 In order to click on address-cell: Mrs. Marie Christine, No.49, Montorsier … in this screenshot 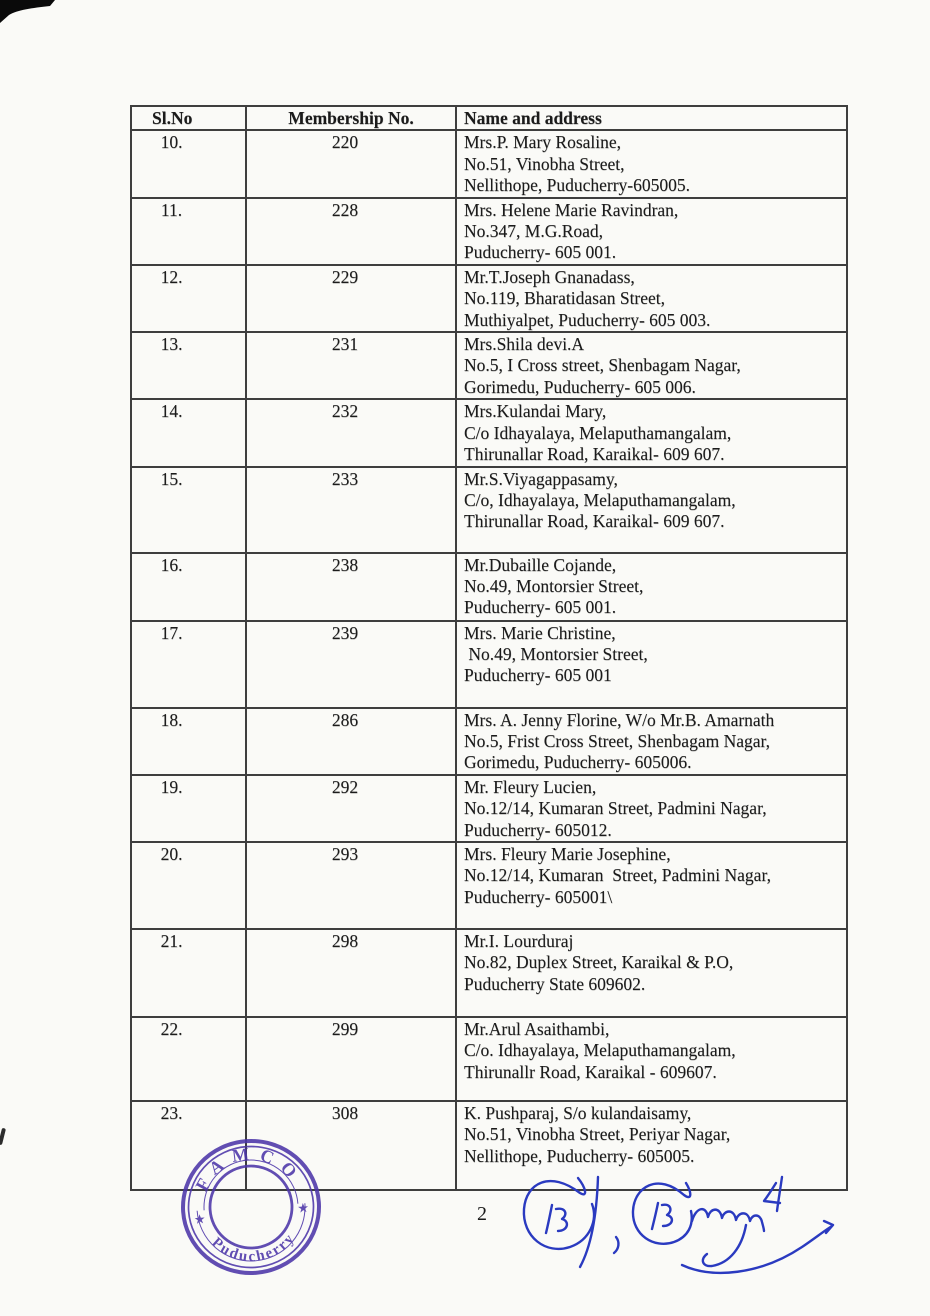, I will do `click(651, 664)`.